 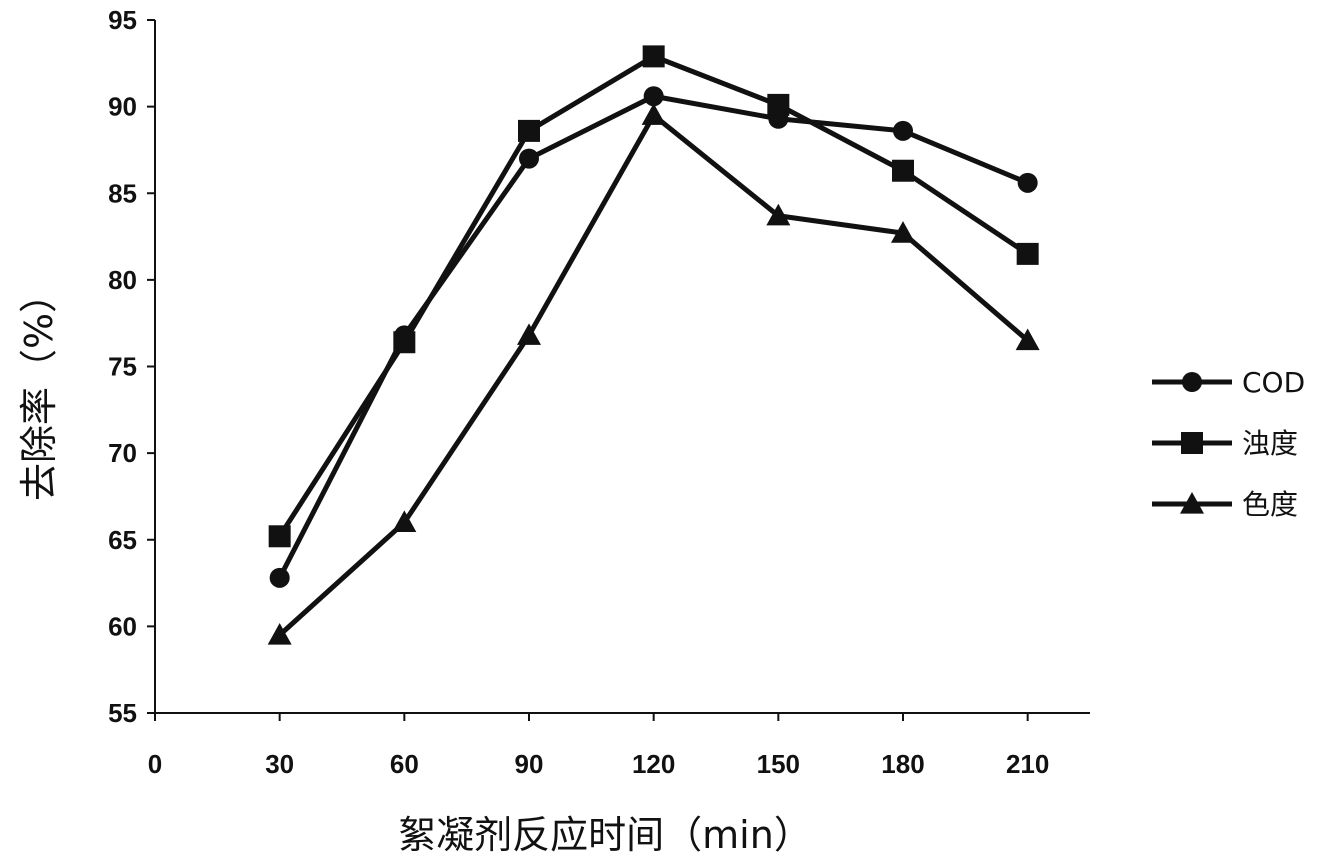 I want to click on legend-entry-2: 浊度, so click(x=1225, y=443).